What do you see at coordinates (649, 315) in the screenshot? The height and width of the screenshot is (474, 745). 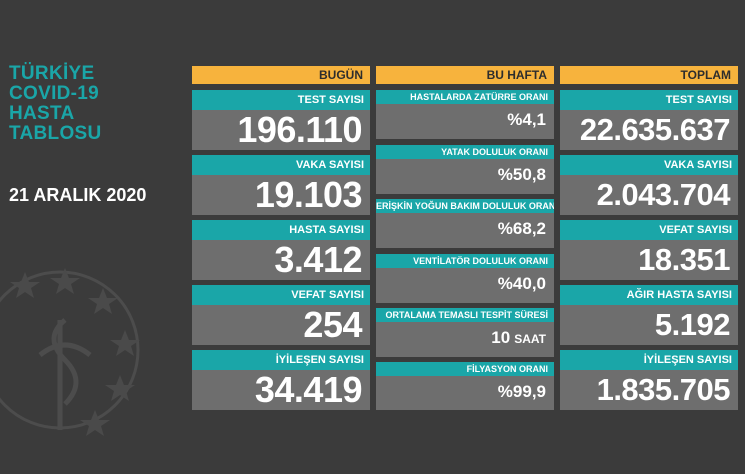 I see `total-critical-card: AĞIR HASTA SAYISI 5.192` at bounding box center [649, 315].